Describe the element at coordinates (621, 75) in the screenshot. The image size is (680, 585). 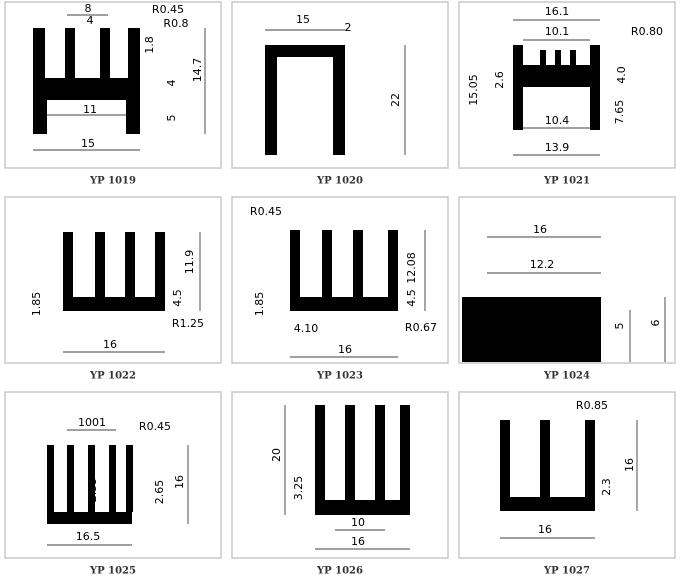
I see `dim: 4.0` at that location.